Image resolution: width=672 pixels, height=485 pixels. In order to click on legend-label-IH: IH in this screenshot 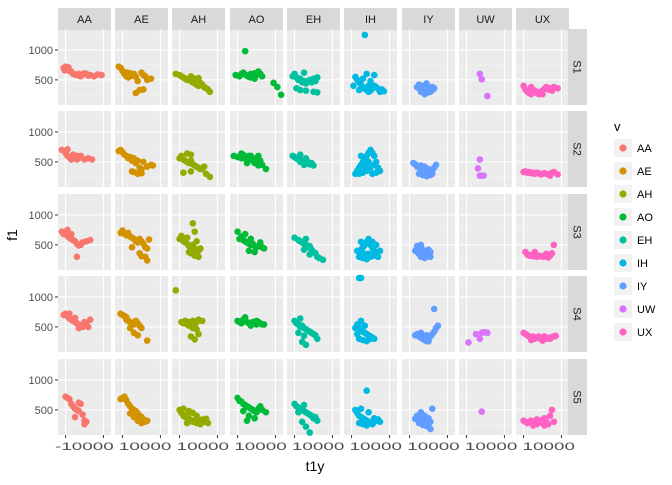, I will do `click(642, 264)`.